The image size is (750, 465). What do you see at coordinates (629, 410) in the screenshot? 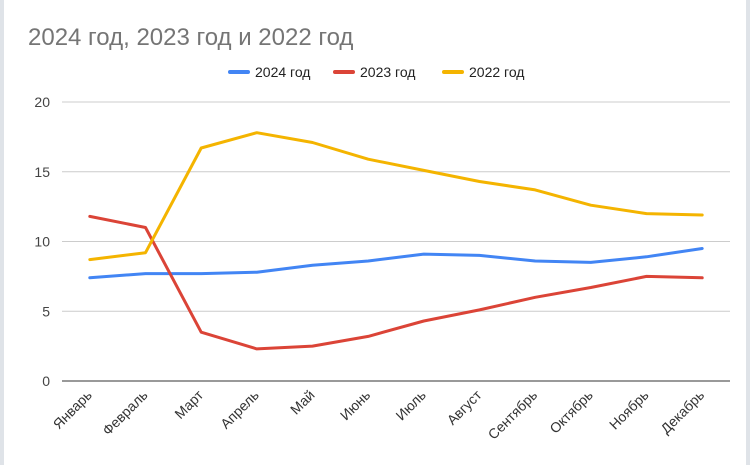
I see `x-tick-label: Ноябрь` at bounding box center [629, 410].